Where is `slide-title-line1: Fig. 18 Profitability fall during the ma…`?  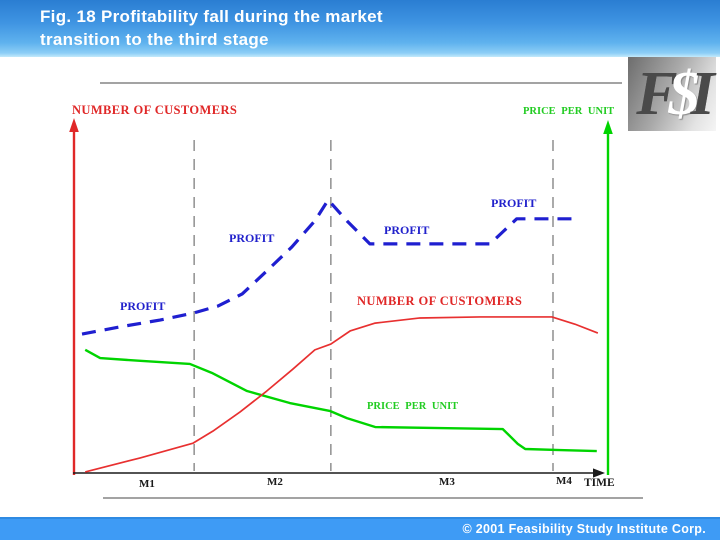
slide-title-line1: Fig. 18 Profitability fall during the ma… is located at coordinates (211, 16).